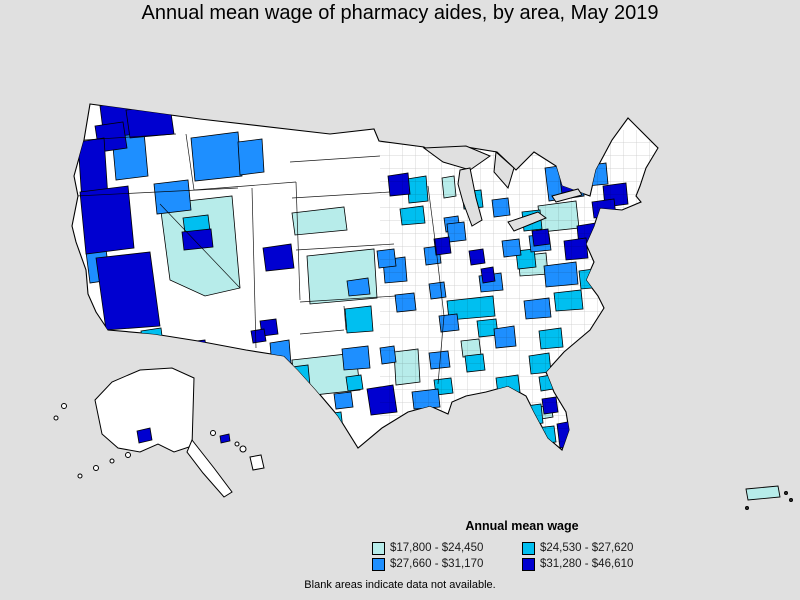 The height and width of the screenshot is (600, 800). I want to click on lake-erie, so click(527, 221).